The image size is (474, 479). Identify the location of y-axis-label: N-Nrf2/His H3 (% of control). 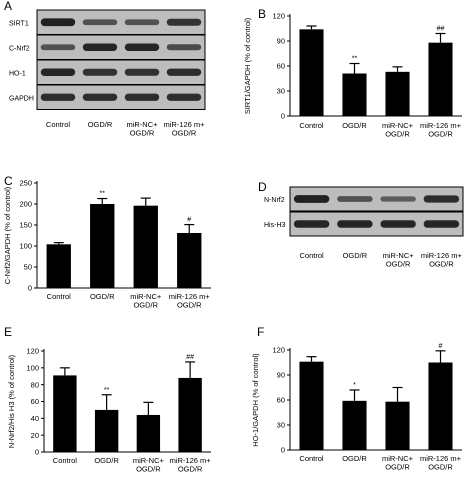
(11, 401).